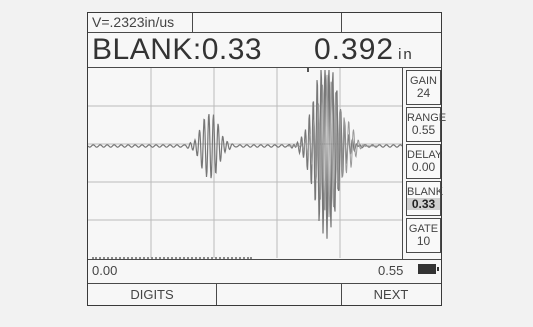  I want to click on menu-item-value: 0.00, so click(423, 167).